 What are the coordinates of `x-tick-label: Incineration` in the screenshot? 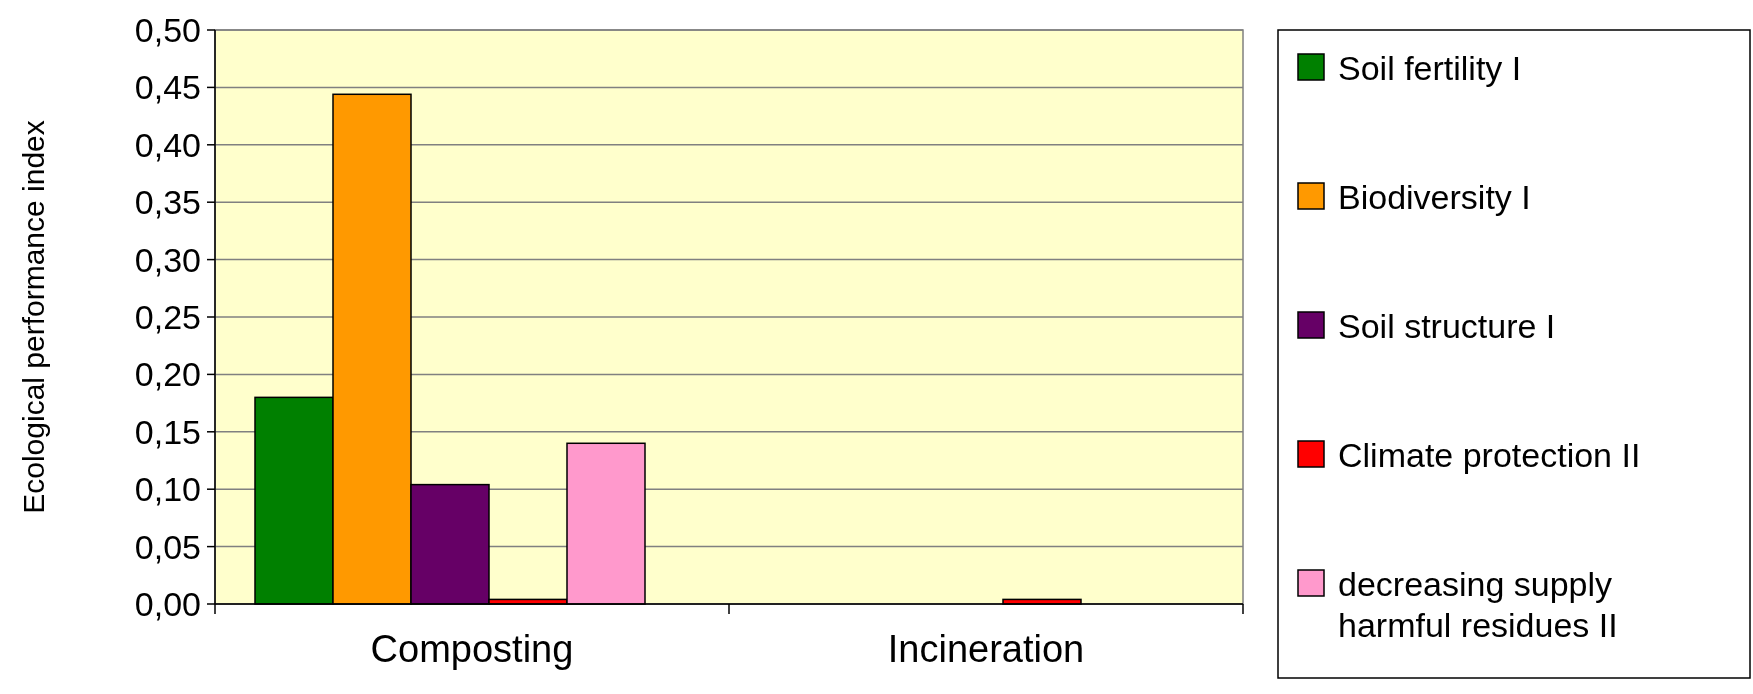 It's located at (986, 649).